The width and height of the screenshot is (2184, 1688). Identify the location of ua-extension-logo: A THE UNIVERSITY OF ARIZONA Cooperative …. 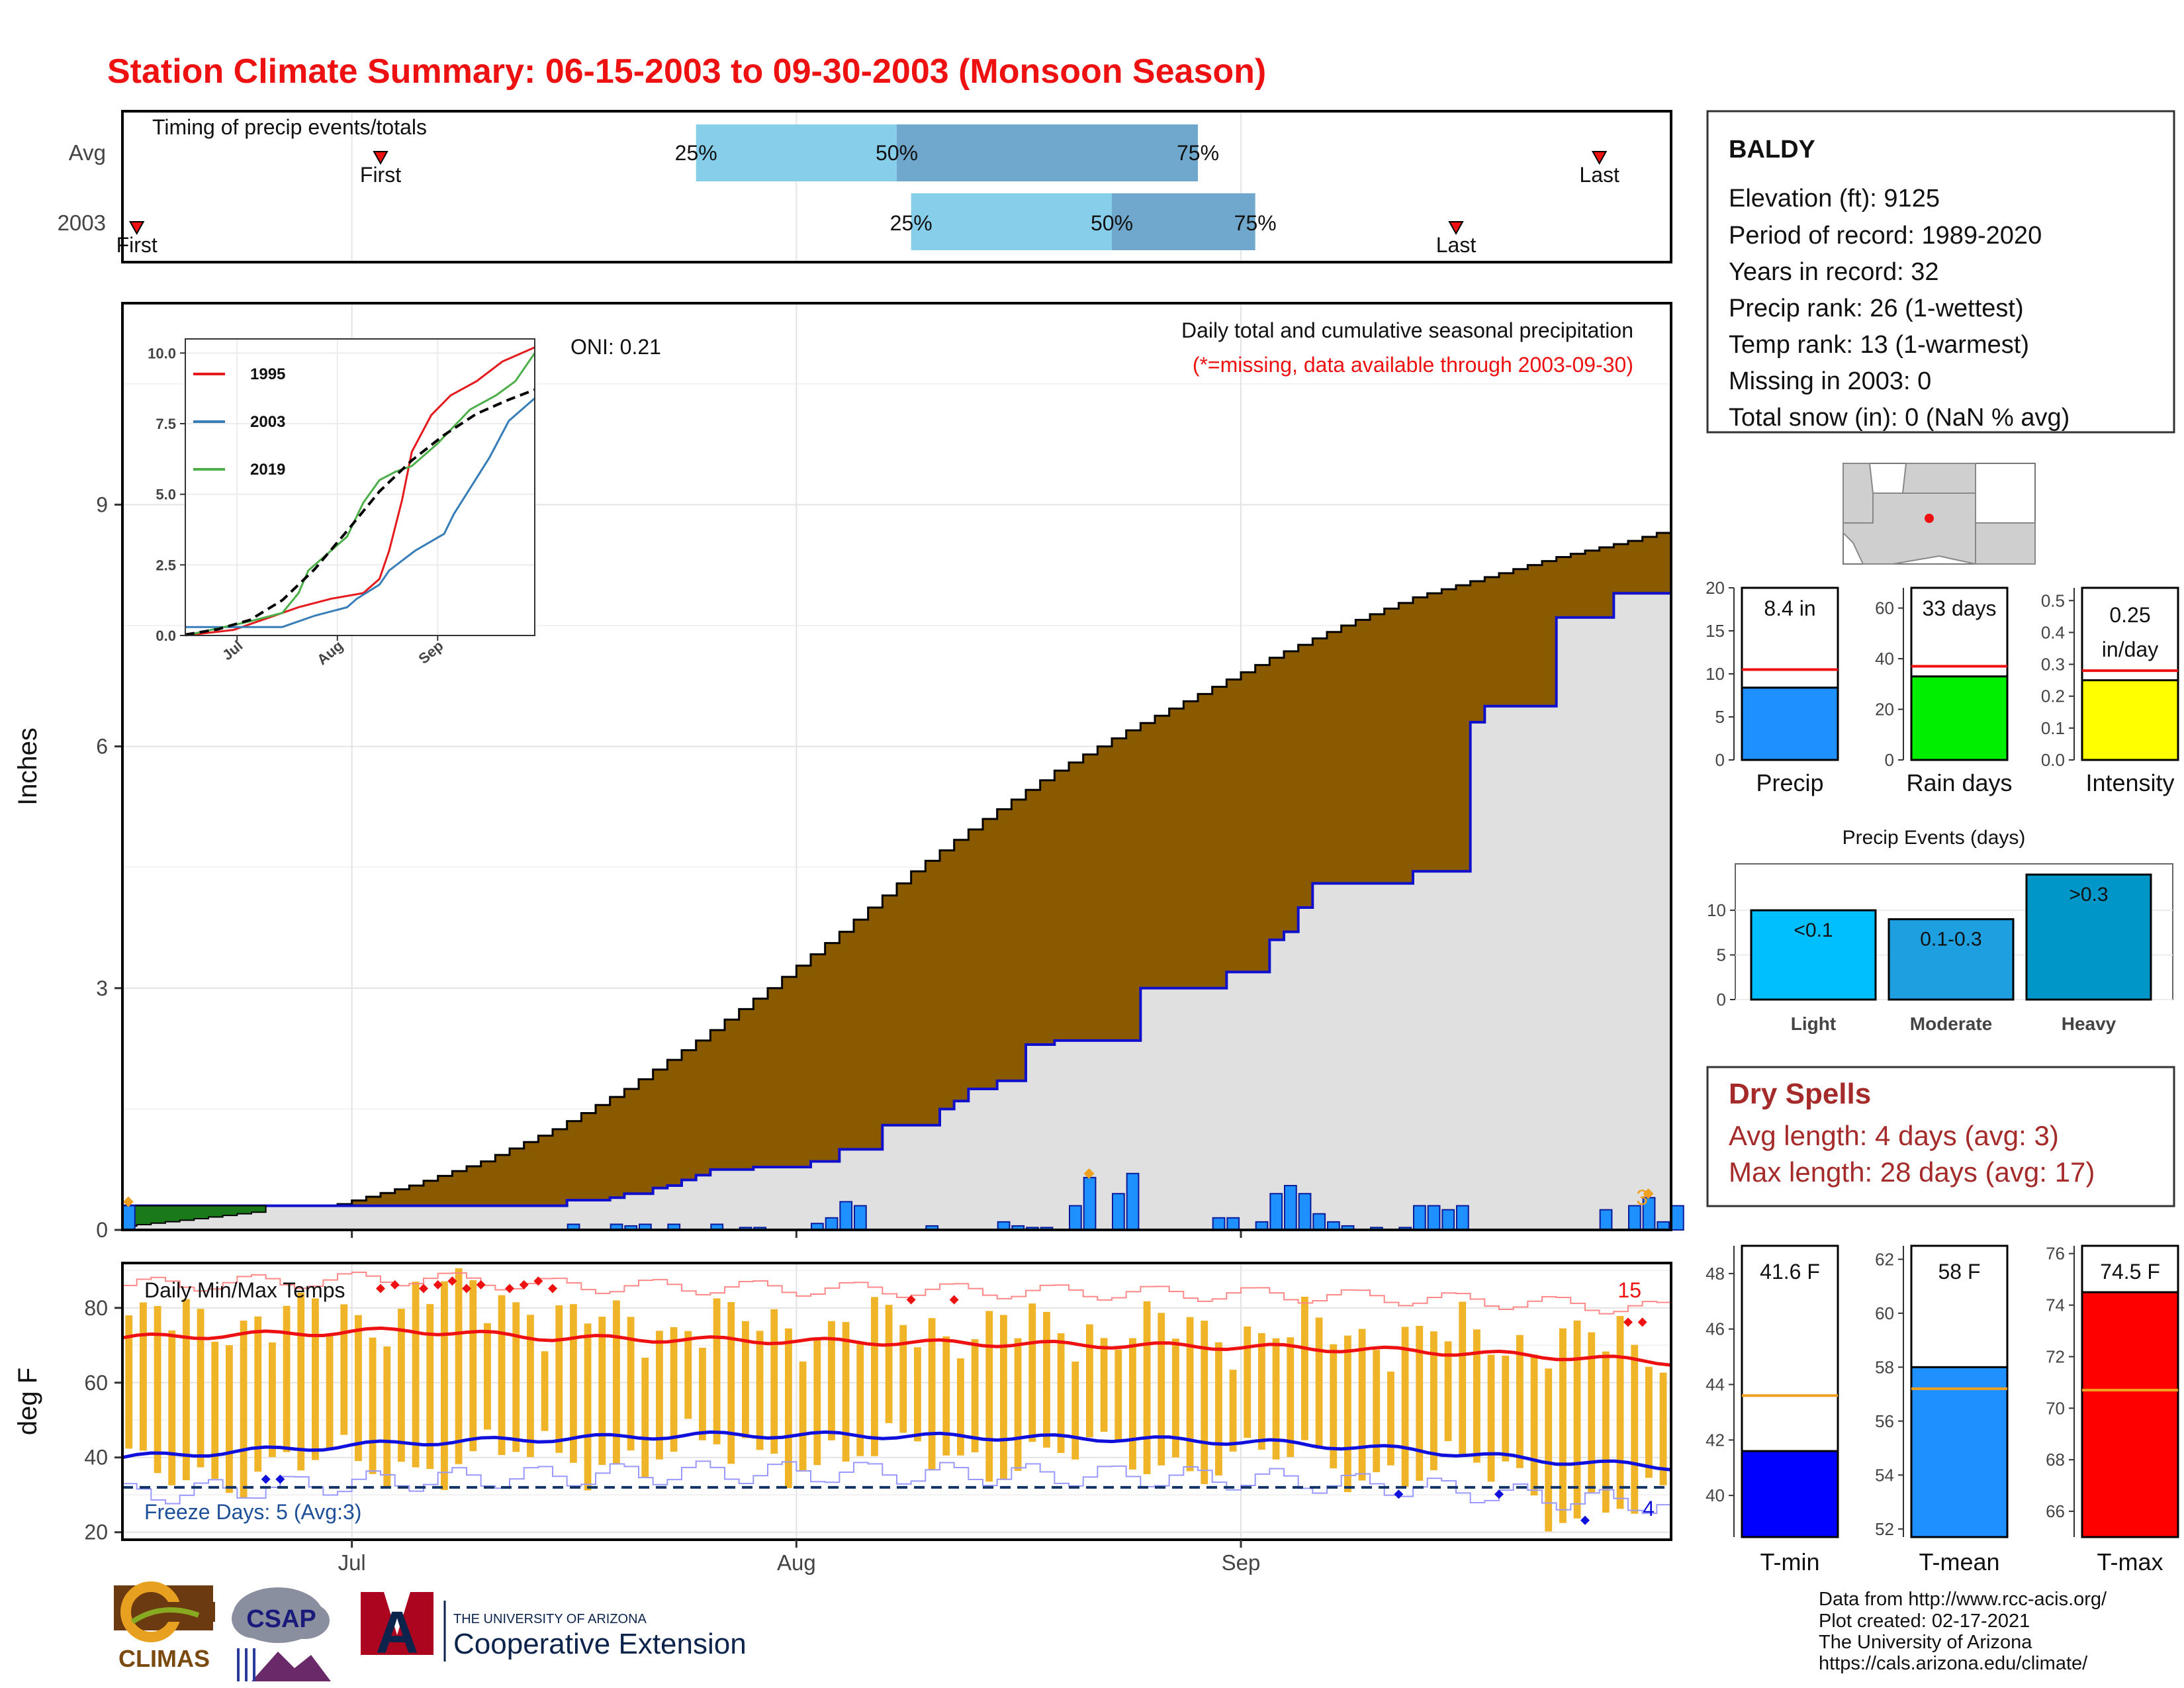
(554, 1629).